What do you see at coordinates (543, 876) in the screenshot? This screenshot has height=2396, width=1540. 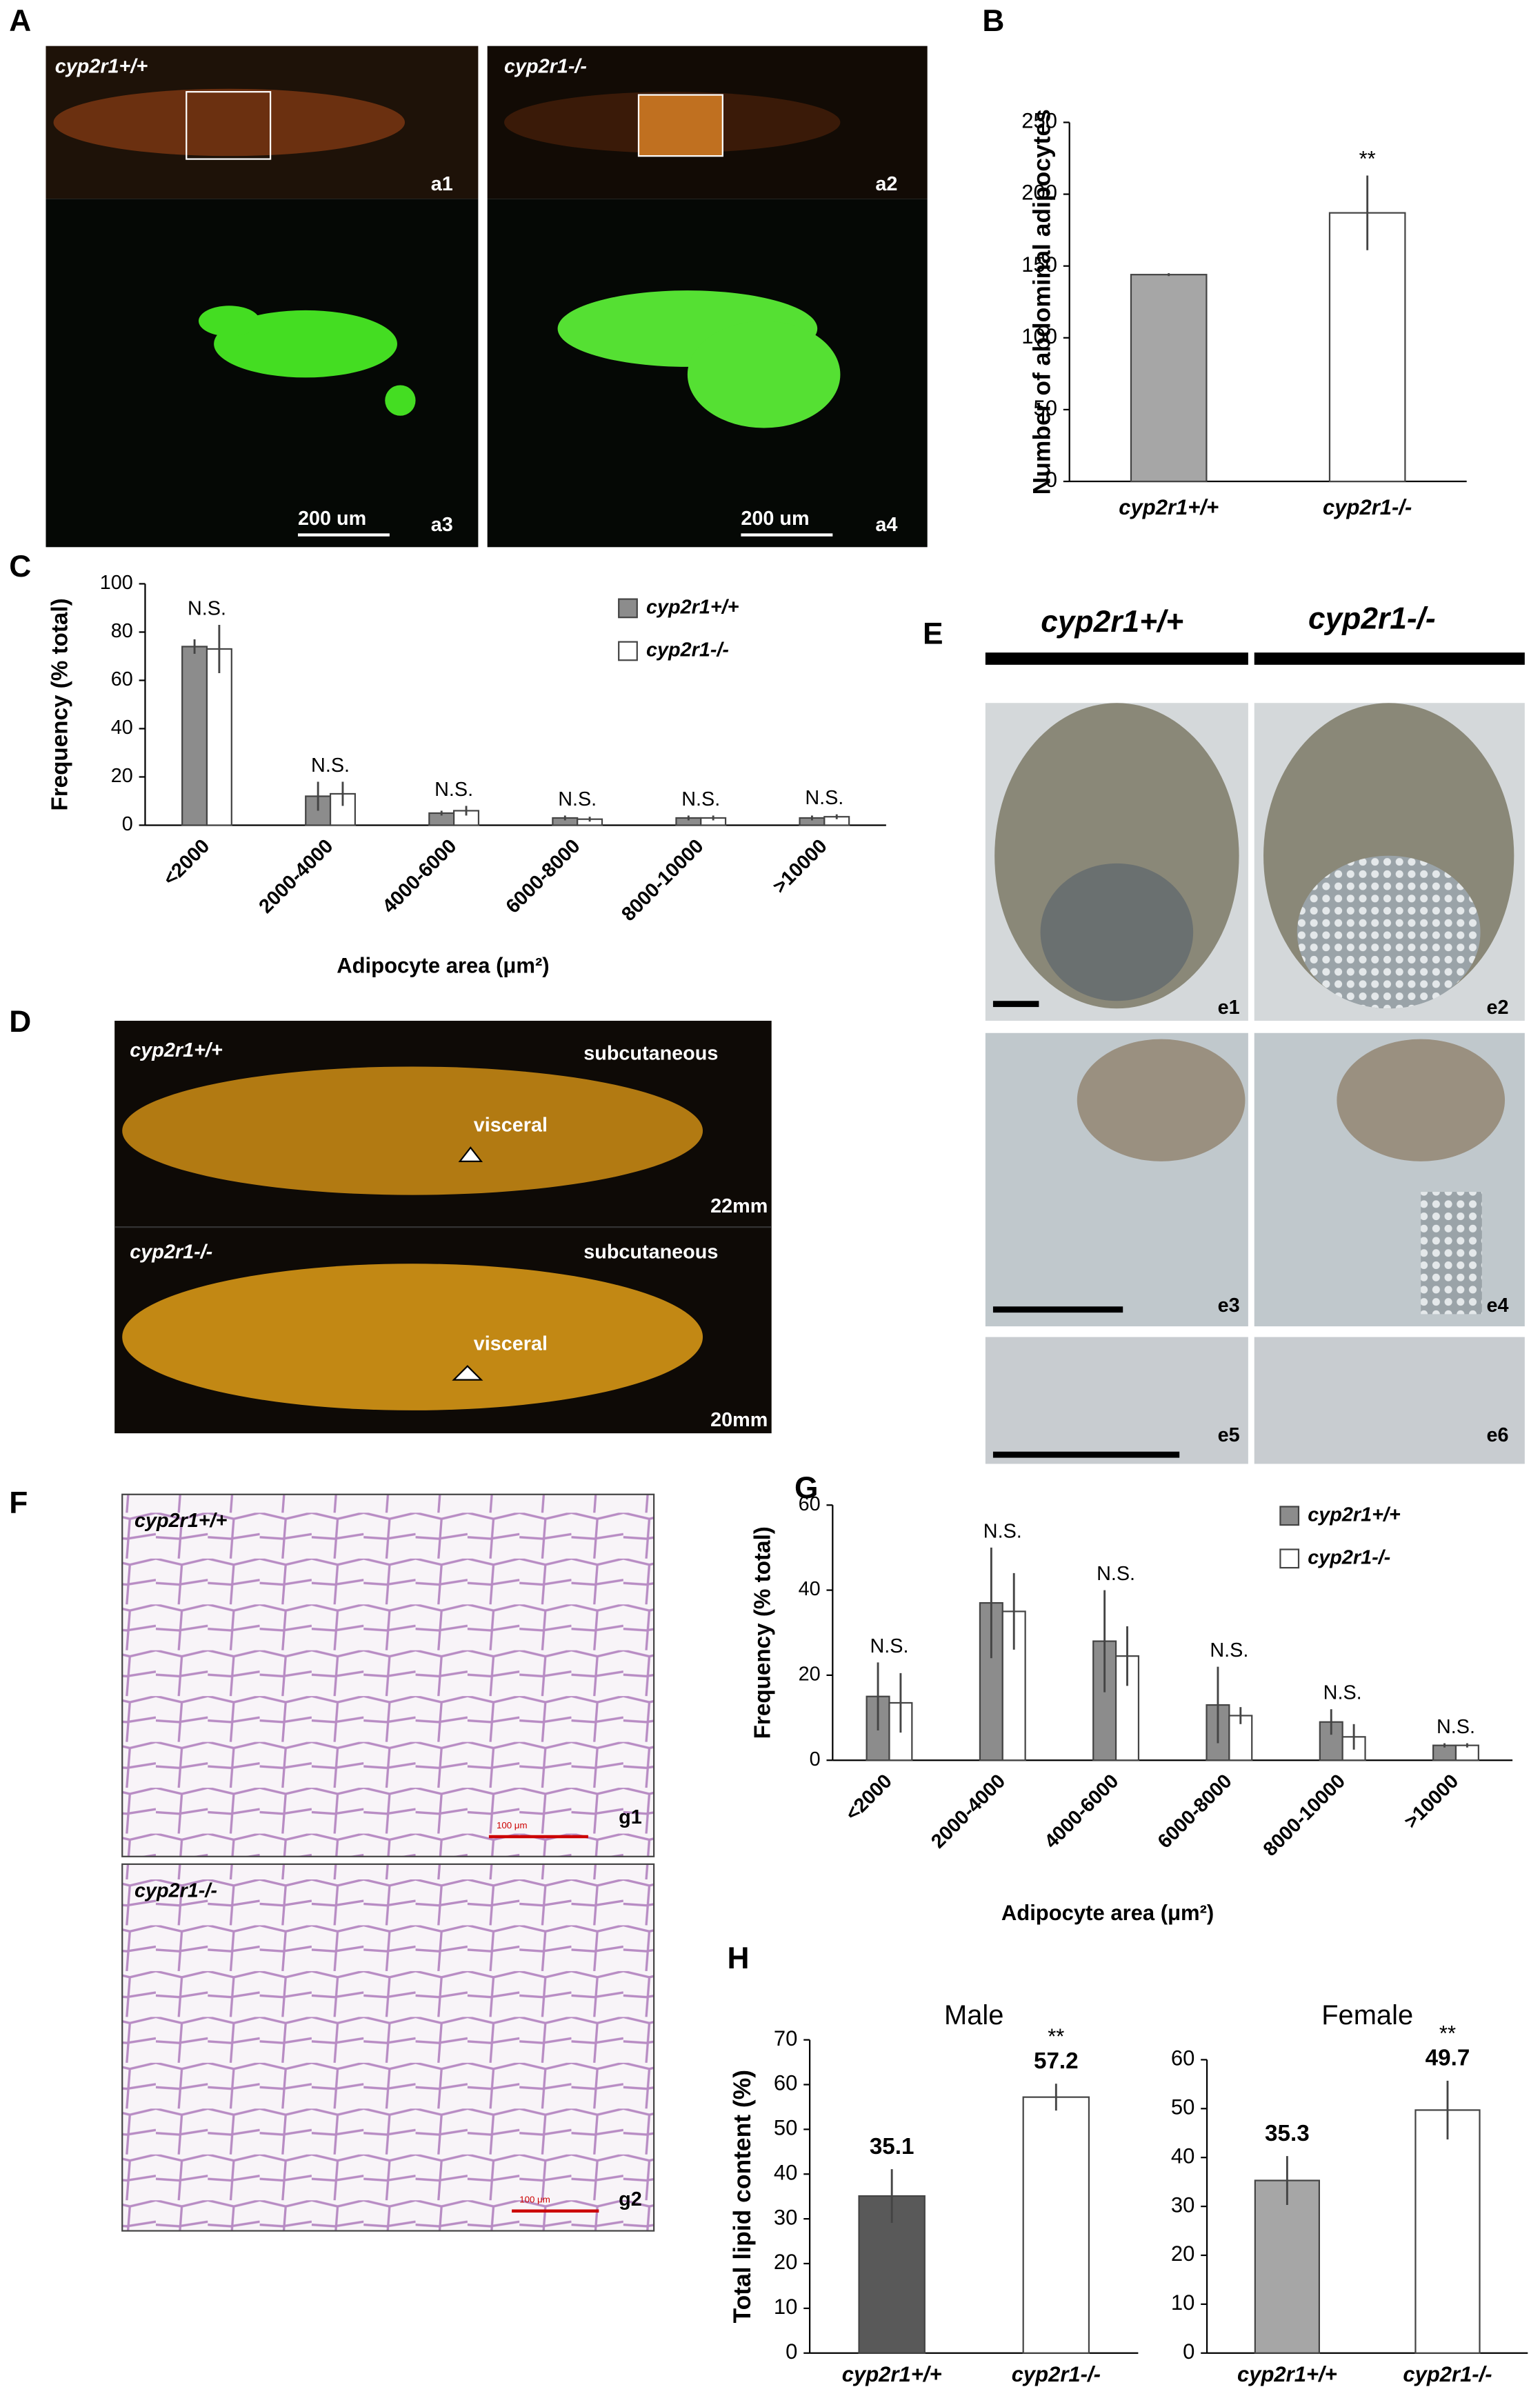 I see `x-tick-label: 6000-8000` at bounding box center [543, 876].